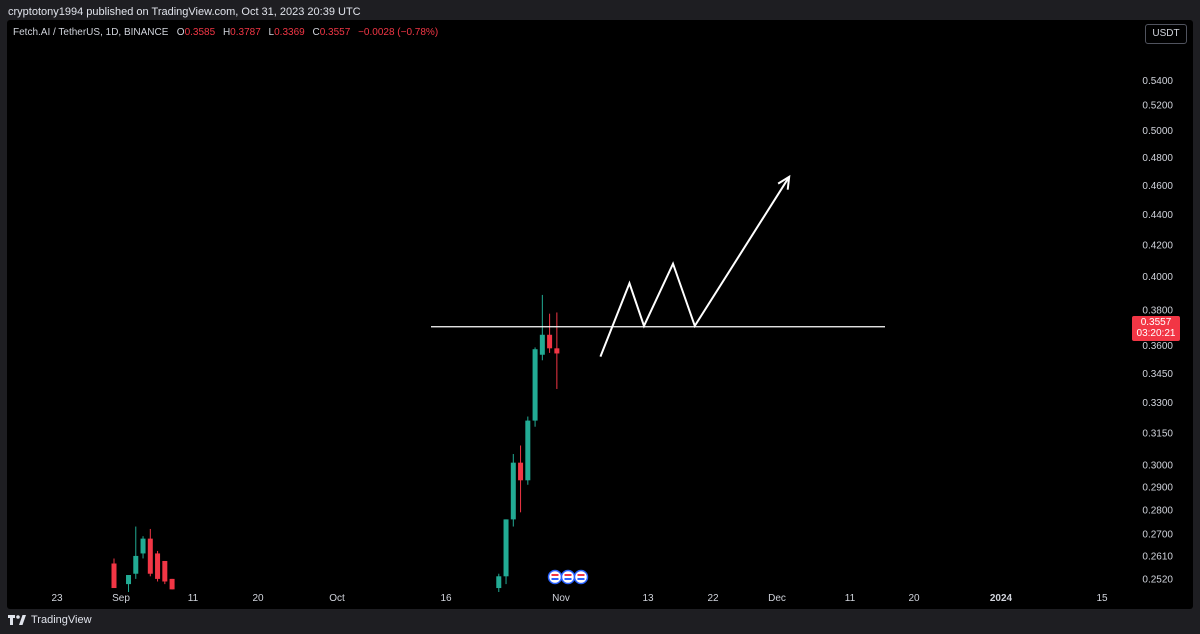  Describe the element at coordinates (316, 32) in the screenshot. I see `legend-close-label: C` at that location.